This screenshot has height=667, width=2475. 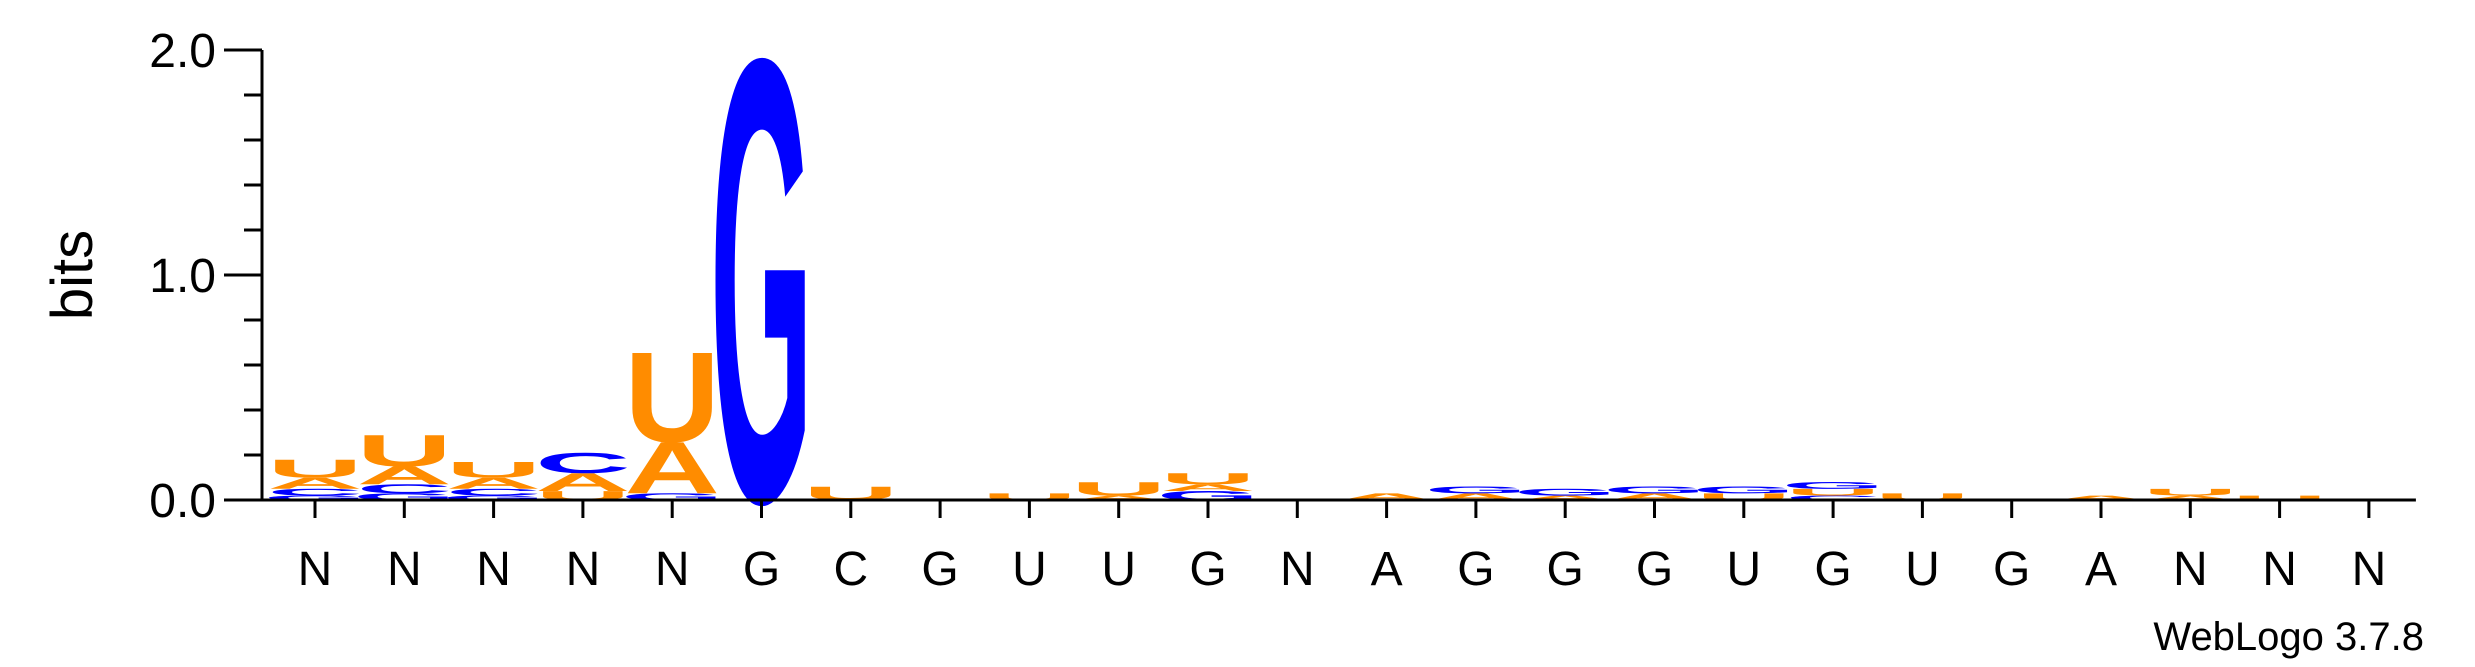 What do you see at coordinates (72, 275) in the screenshot?
I see `y-axis-label: bits` at bounding box center [72, 275].